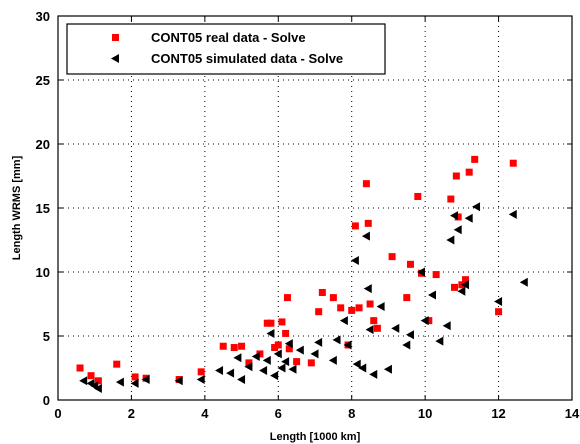 The width and height of the screenshot is (580, 444). Describe the element at coordinates (43, 16) in the screenshot. I see `y-tick-label: 30` at that location.